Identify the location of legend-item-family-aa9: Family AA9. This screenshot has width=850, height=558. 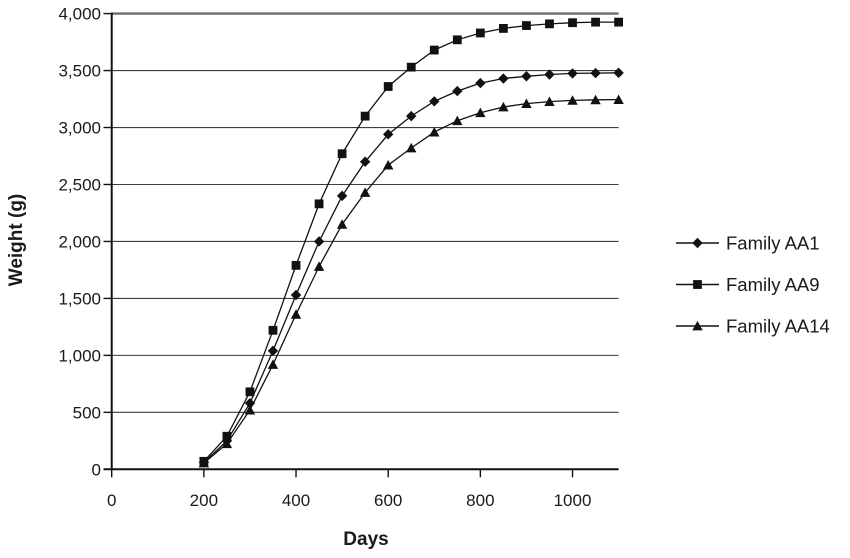
(748, 284).